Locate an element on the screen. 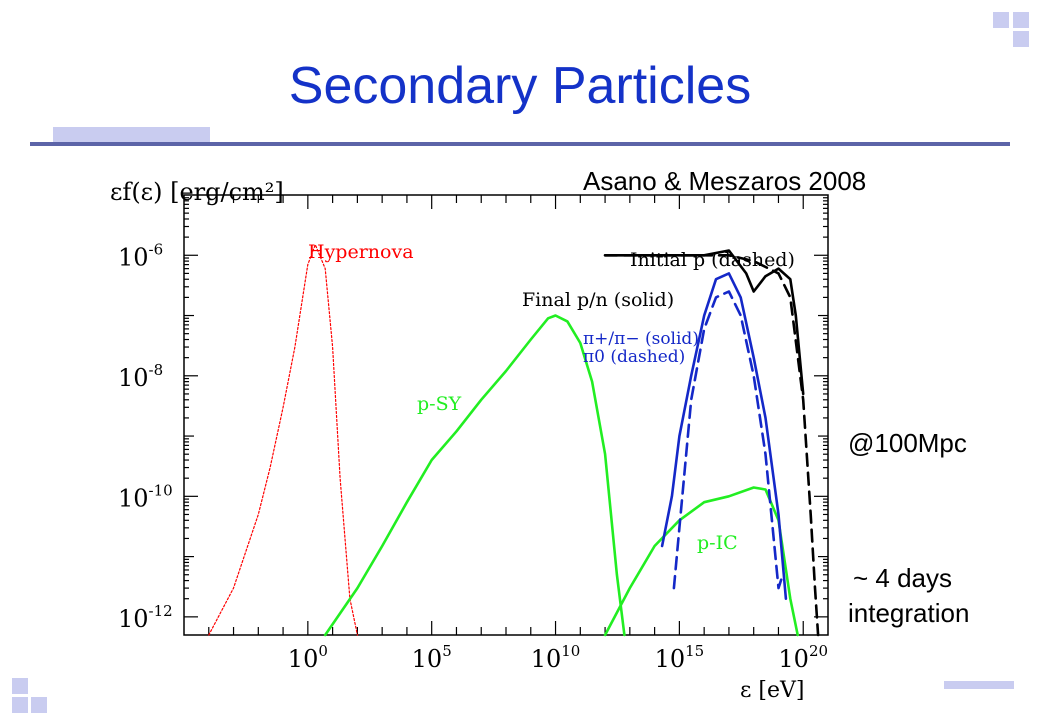 The height and width of the screenshot is (720, 1040). series-line-p-sy is located at coordinates (474, 475).